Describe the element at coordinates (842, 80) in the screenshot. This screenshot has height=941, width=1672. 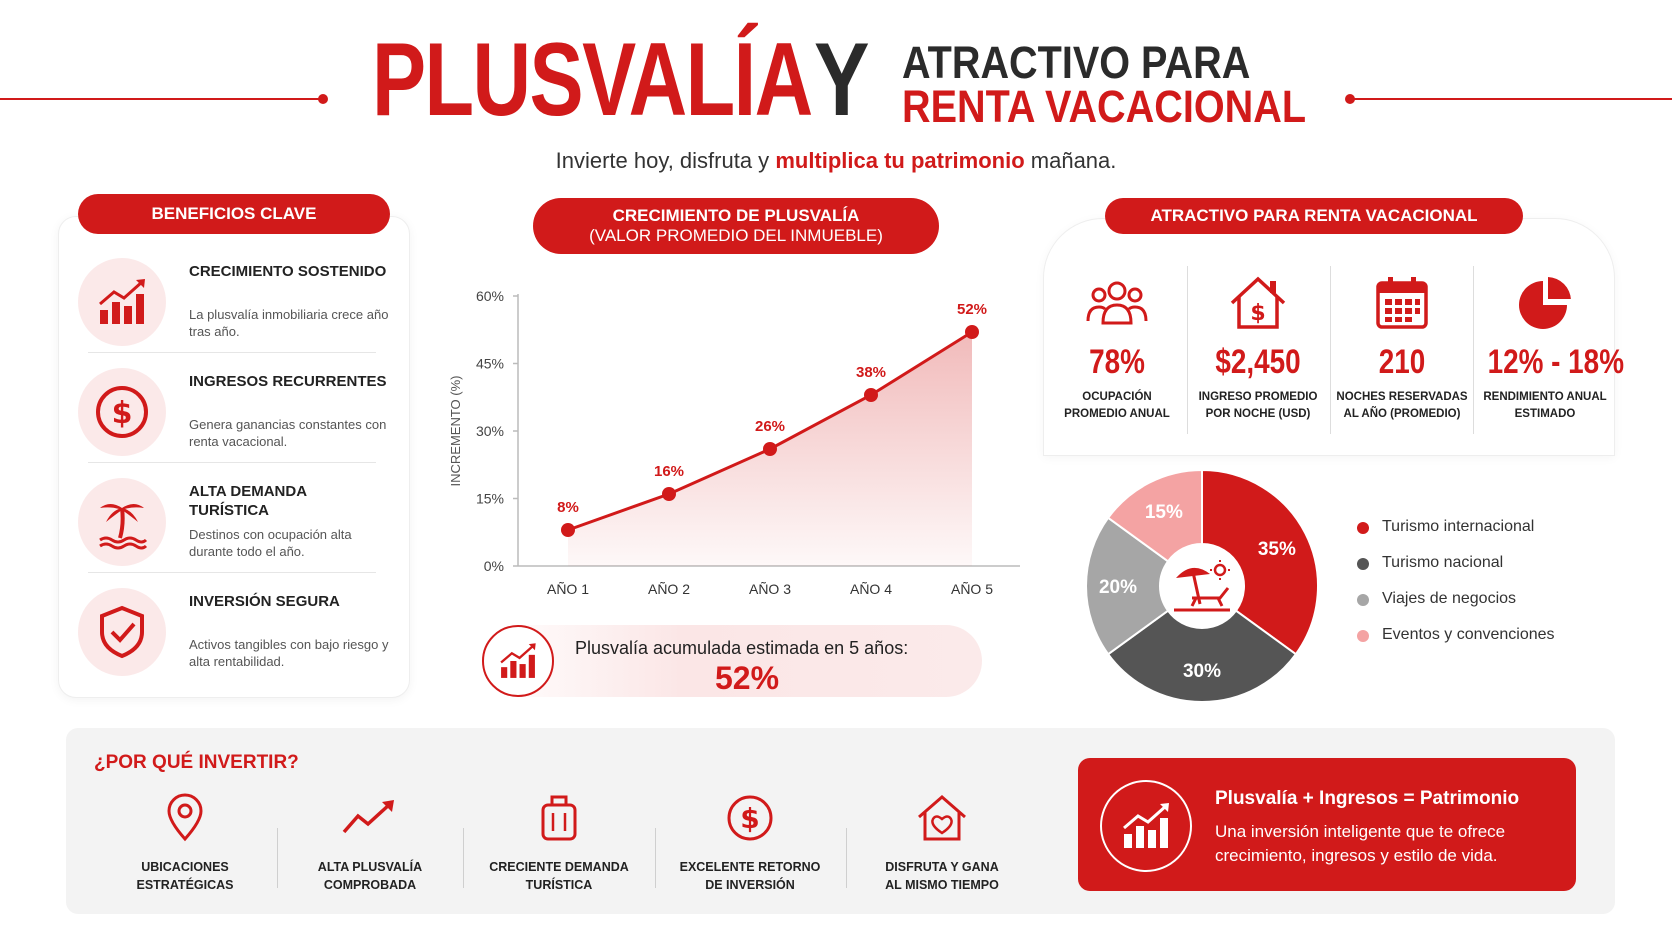
I see `title-conjunction: Y` at that location.